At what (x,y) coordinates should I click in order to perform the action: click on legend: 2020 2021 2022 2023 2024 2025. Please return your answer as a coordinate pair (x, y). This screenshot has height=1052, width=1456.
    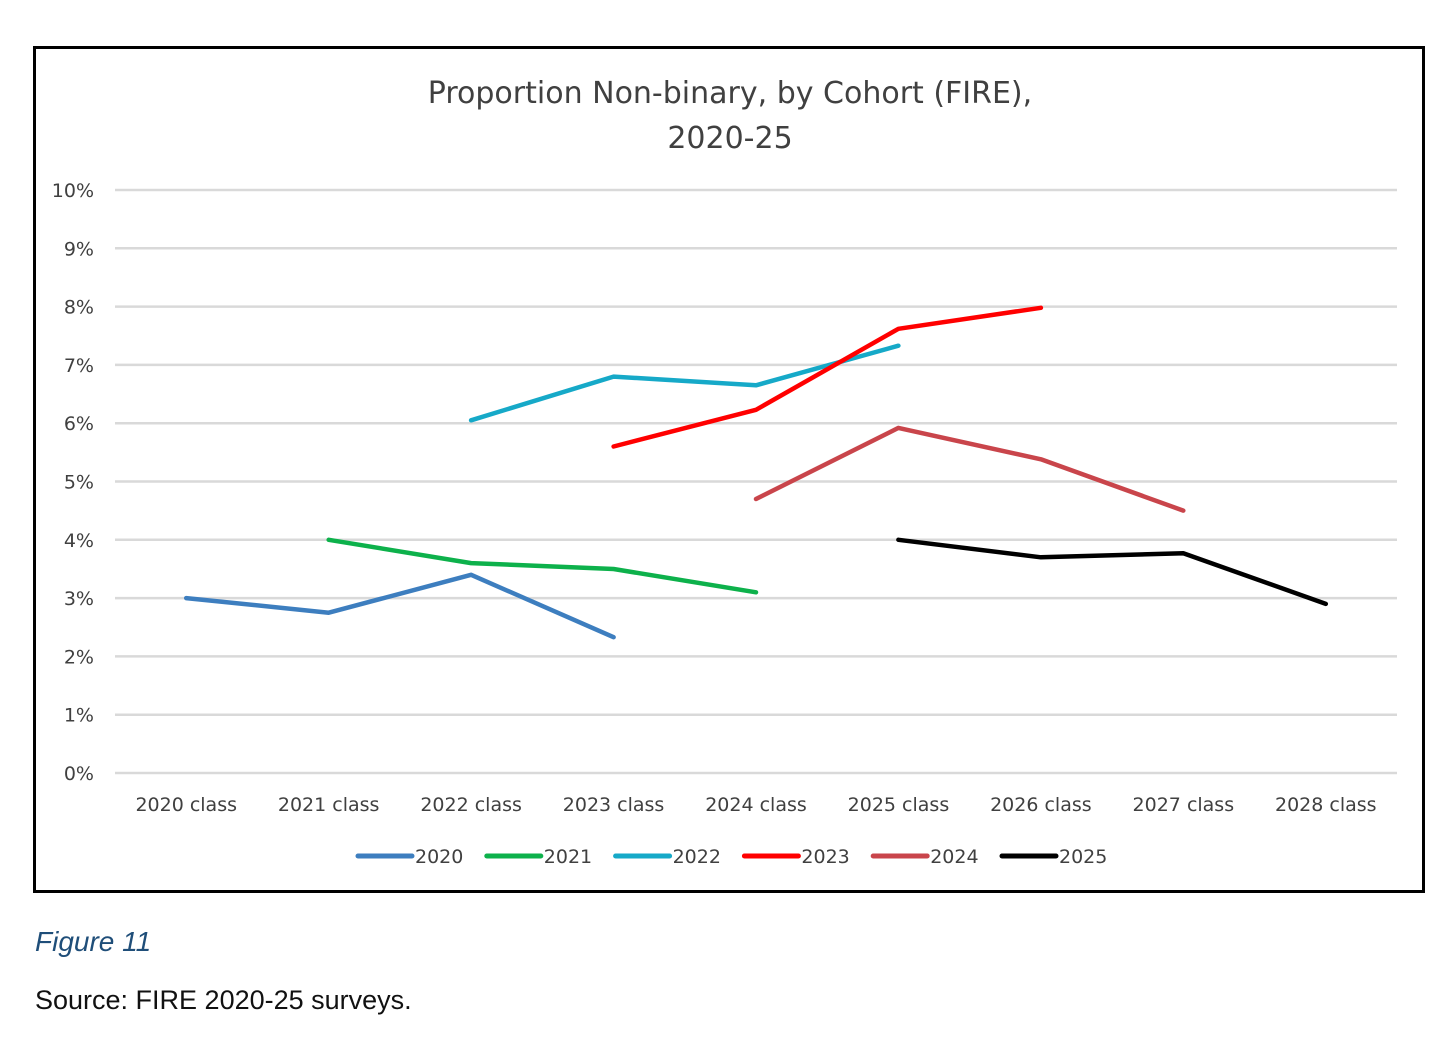
    Looking at the image, I should click on (731, 857).